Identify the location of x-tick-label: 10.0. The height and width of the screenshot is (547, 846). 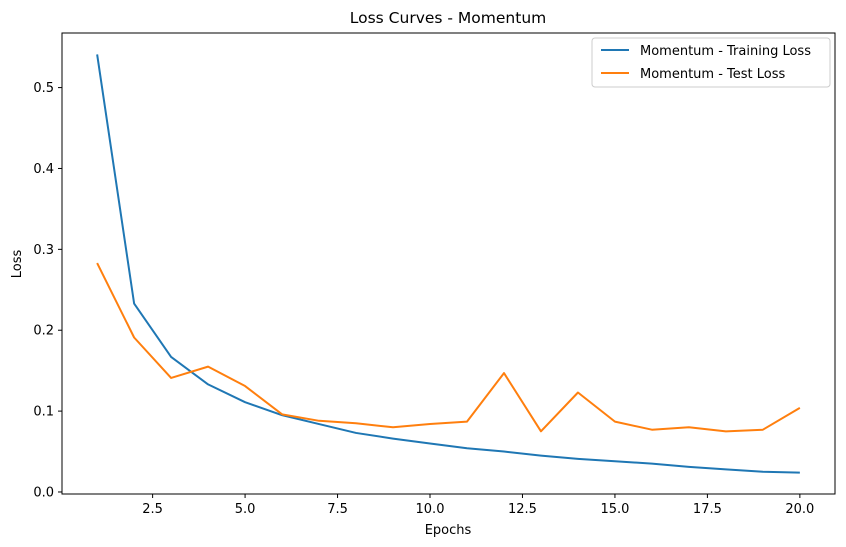
(430, 509).